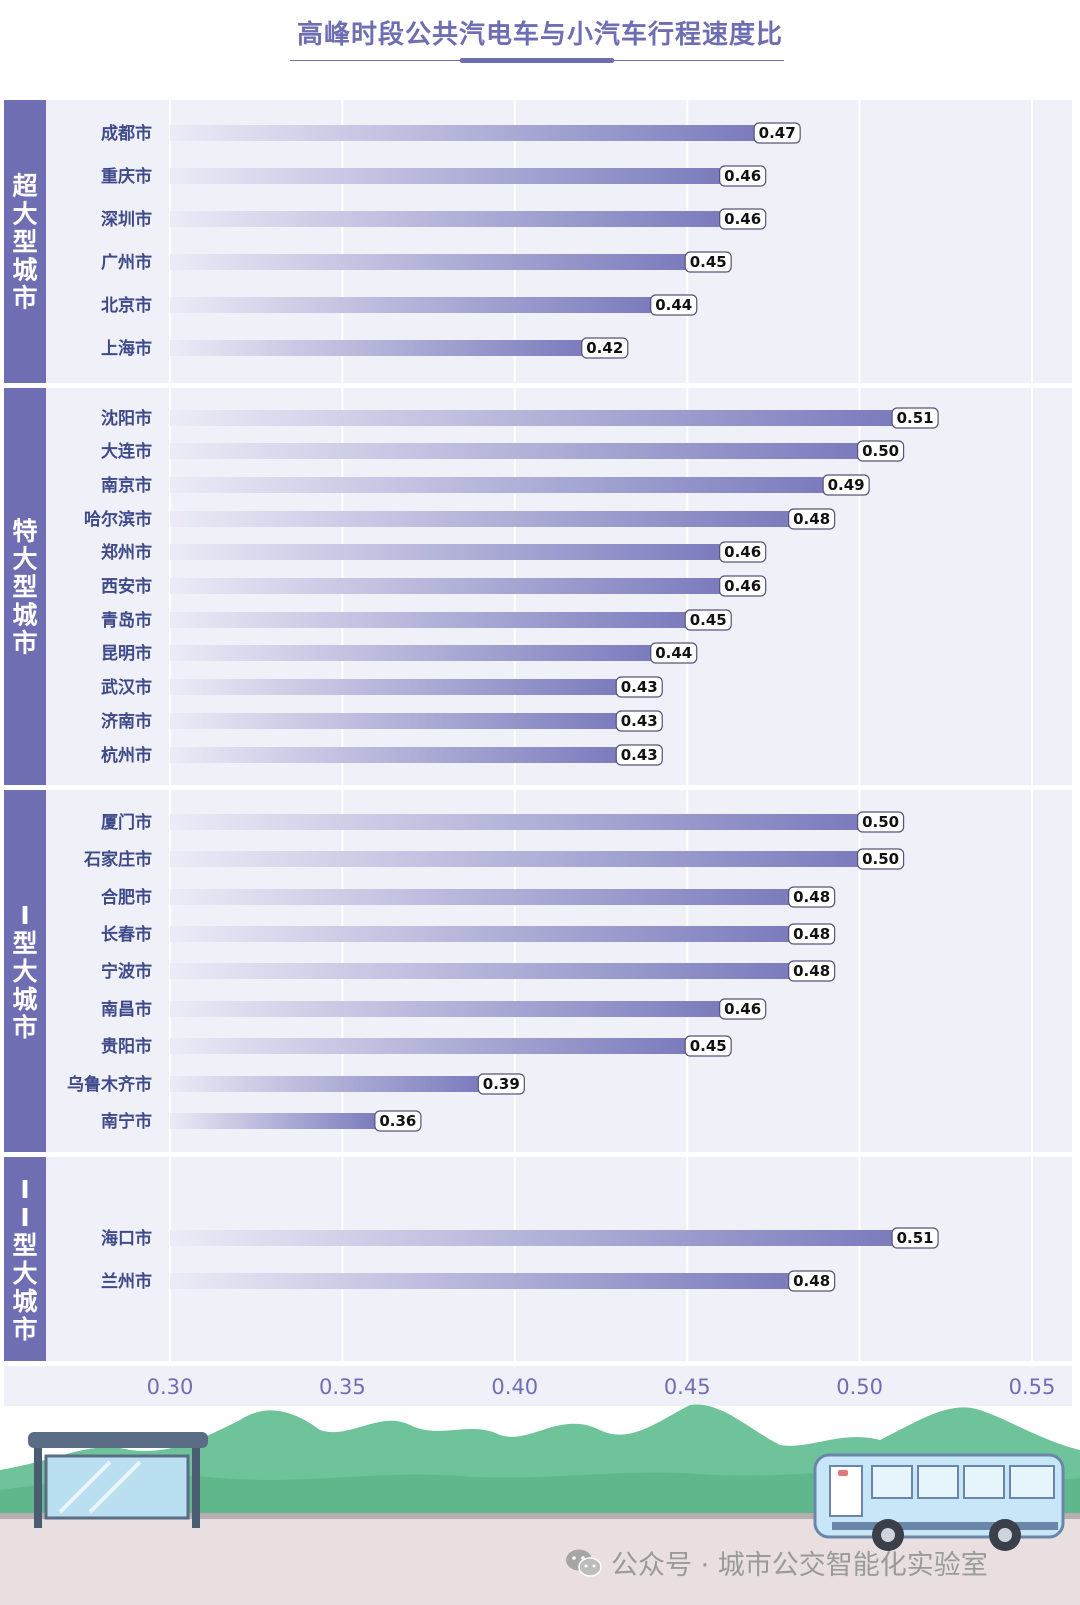 This screenshot has width=1080, height=1605. Describe the element at coordinates (126, 1009) in the screenshot. I see `city-label: 南昌市` at that location.